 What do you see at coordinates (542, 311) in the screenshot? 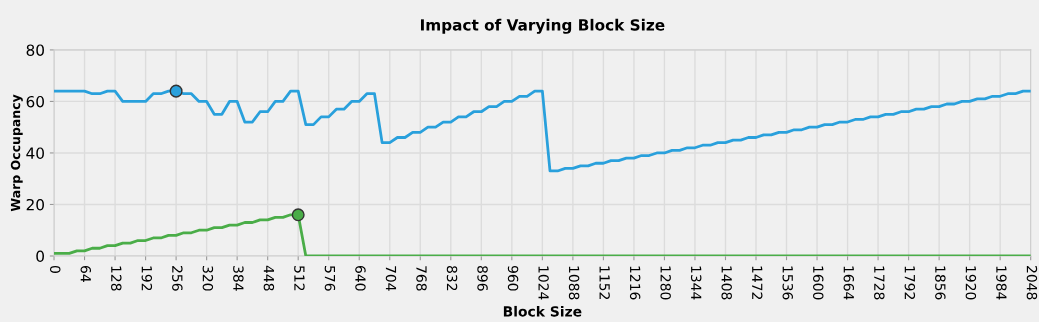
I see `x-axis-title: Block Size` at bounding box center [542, 311].